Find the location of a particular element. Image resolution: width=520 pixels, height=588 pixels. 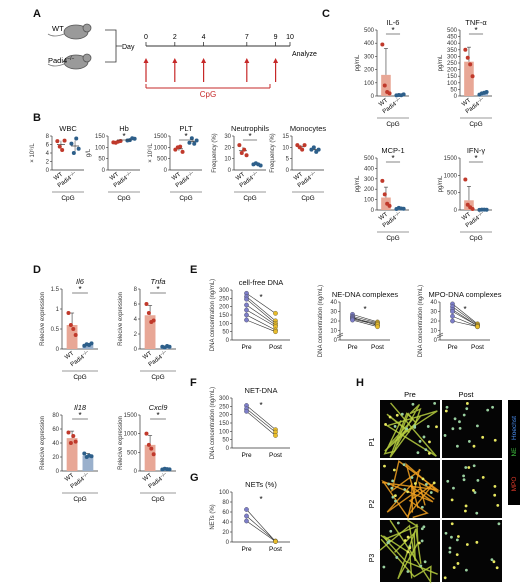

analyze-label: Analyze is located at coordinates (304, 54).